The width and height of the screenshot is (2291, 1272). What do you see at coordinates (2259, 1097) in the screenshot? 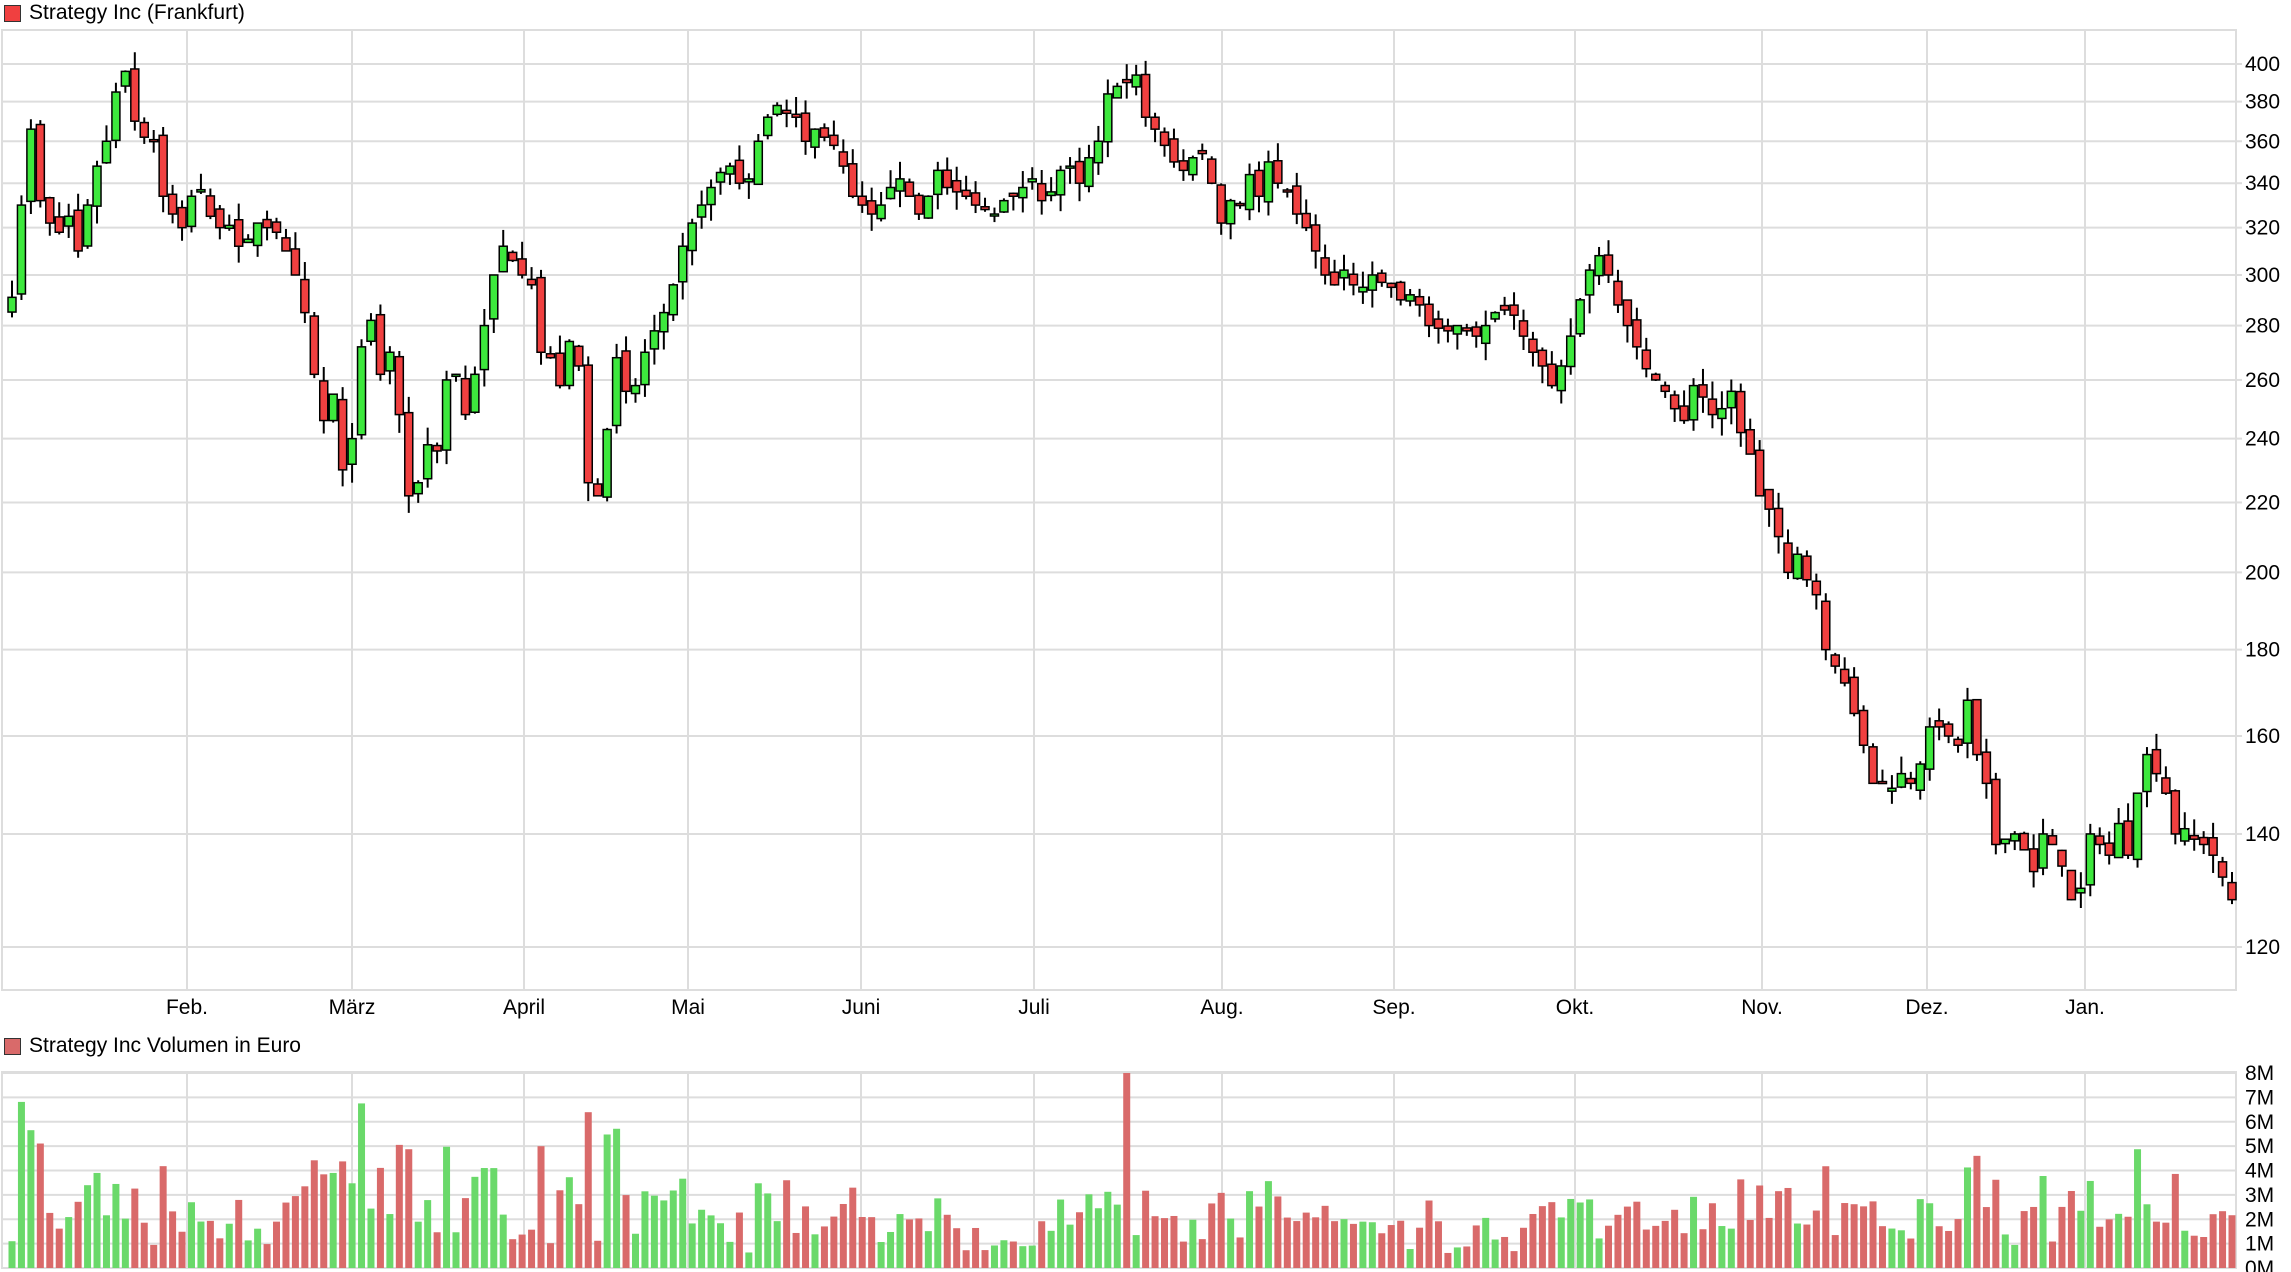
I see `volume-tick-label: 7M` at bounding box center [2259, 1097].